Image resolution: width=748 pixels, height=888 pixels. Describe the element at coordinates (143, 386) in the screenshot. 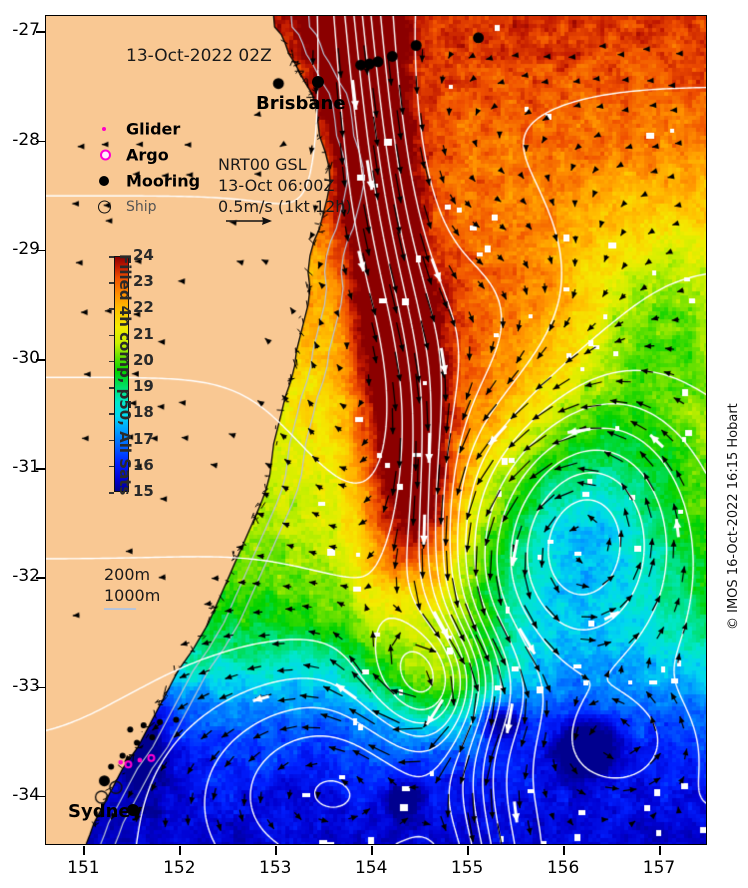

I see `colorbar-tick-label: 19` at that location.